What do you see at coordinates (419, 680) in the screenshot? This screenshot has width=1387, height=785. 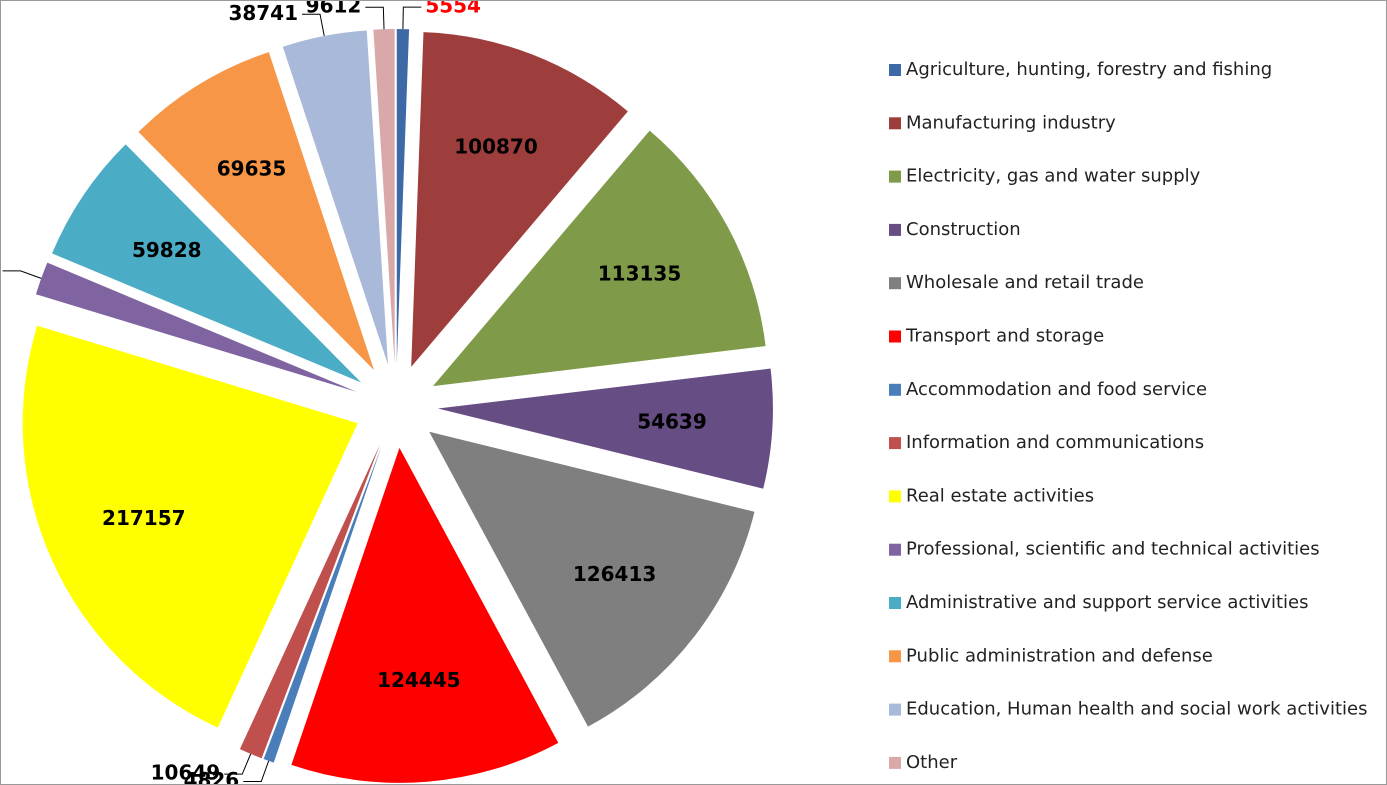 I see `data-label: 124445` at bounding box center [419, 680].